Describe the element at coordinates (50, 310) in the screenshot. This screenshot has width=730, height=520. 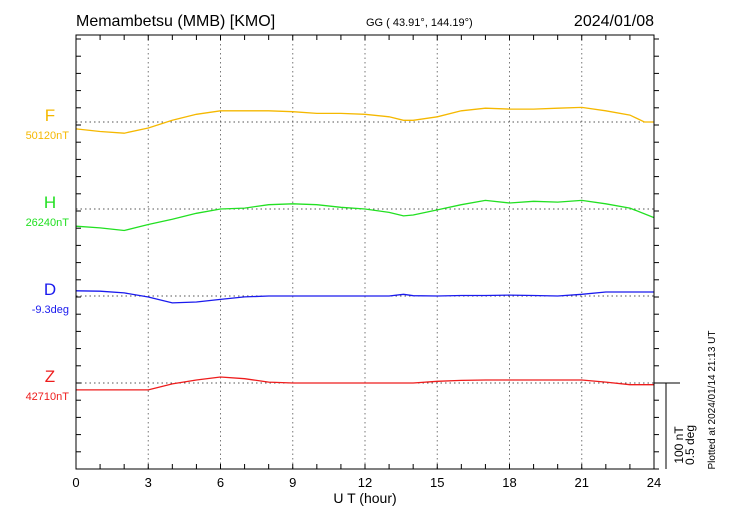
I see `baseline-value-D: -9.3deg` at that location.